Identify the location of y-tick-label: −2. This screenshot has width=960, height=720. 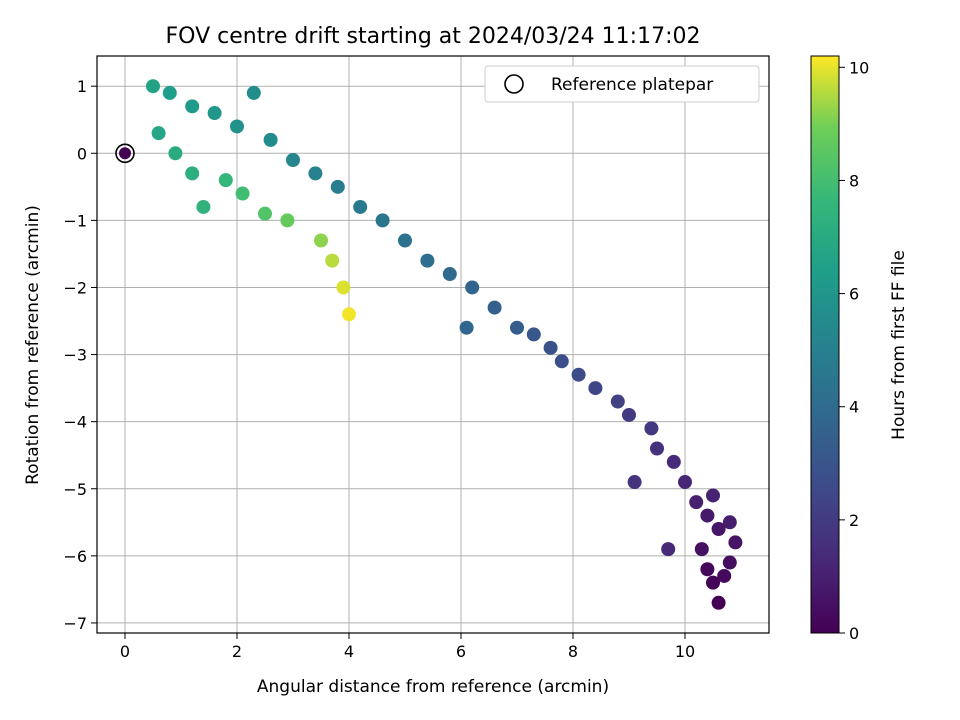
(75, 287).